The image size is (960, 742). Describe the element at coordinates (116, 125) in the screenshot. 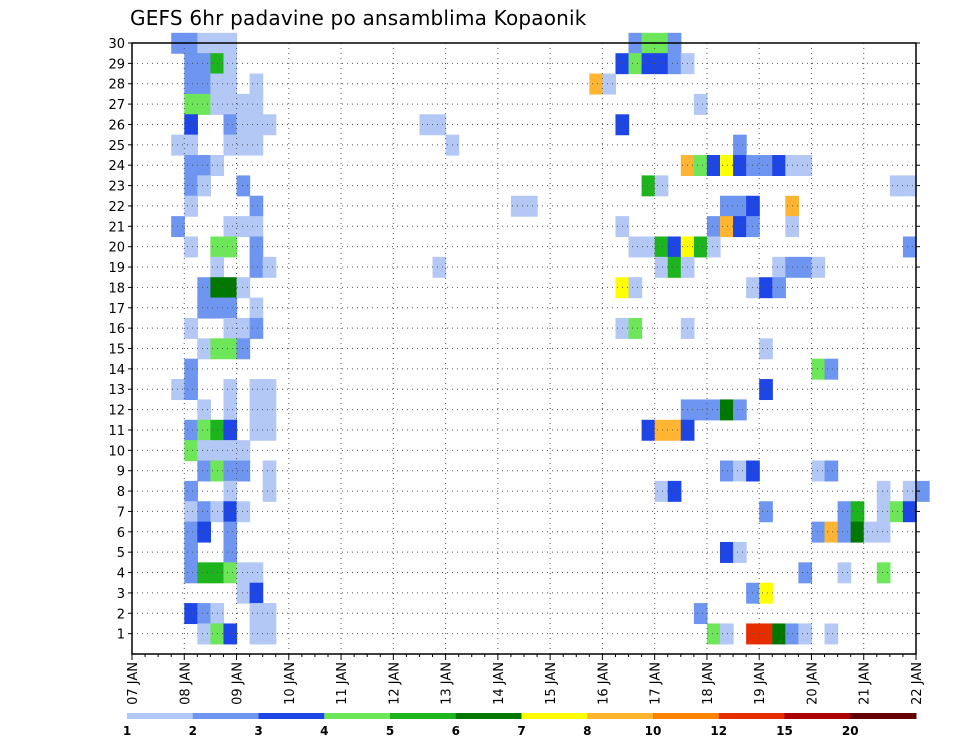

I see `y-tick-label: 26` at that location.